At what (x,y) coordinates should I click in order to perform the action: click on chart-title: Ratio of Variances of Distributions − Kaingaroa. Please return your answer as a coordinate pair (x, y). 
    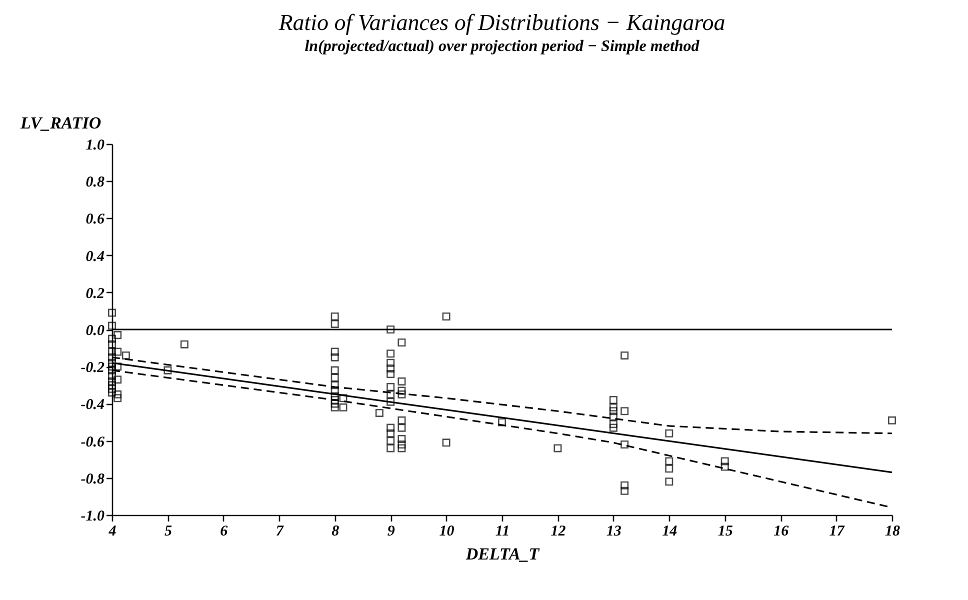
    Looking at the image, I should click on (502, 22).